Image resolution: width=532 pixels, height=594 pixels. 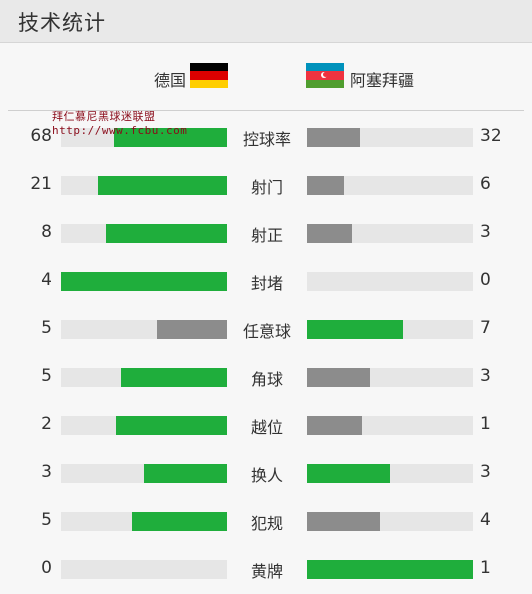 What do you see at coordinates (266, 21) in the screenshot?
I see `header-bar: 技术统计` at bounding box center [266, 21].